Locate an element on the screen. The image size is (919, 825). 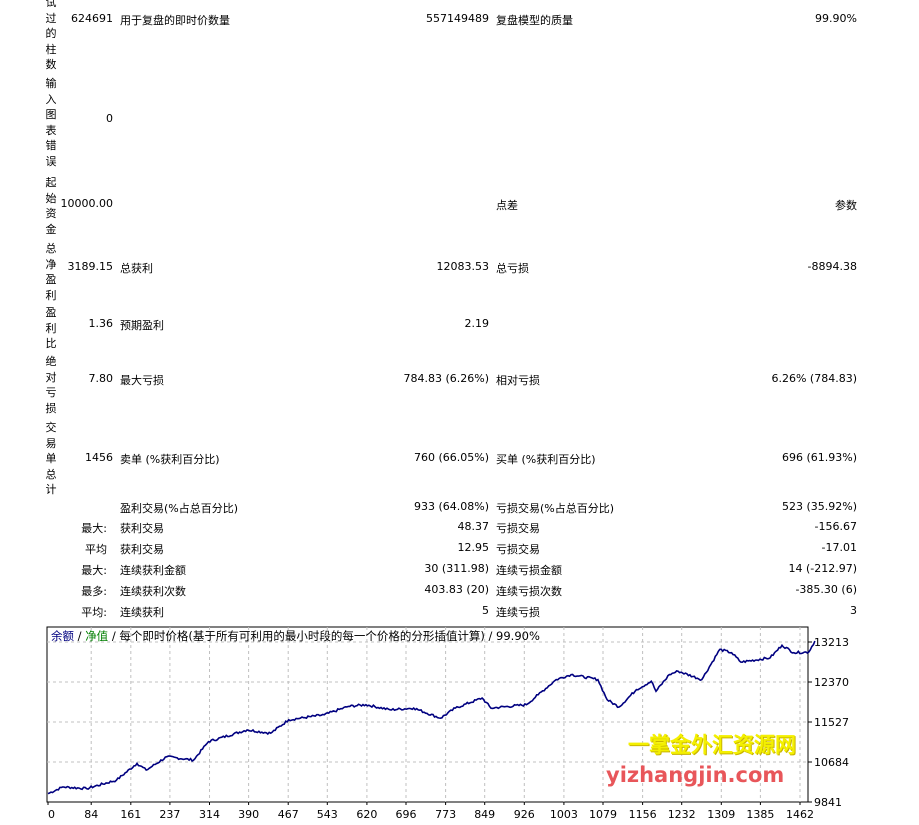
row-label-right: 连续亏损金额 is located at coordinates (529, 570).